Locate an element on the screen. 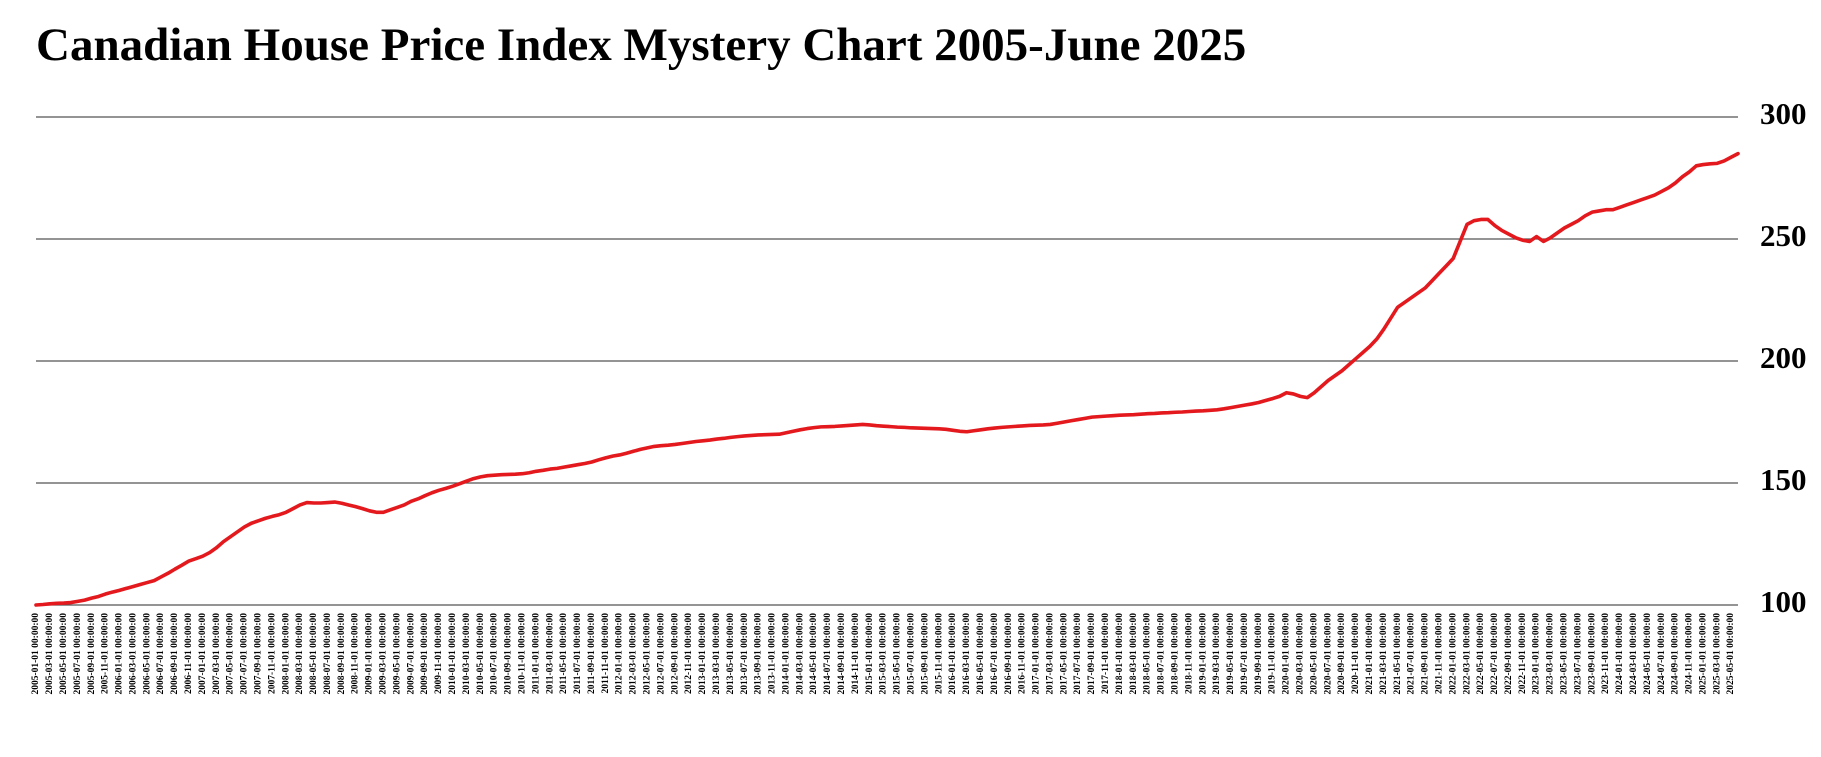  x-tick-label: 2015-07-01 00:00:00 is located at coordinates (912, 654).